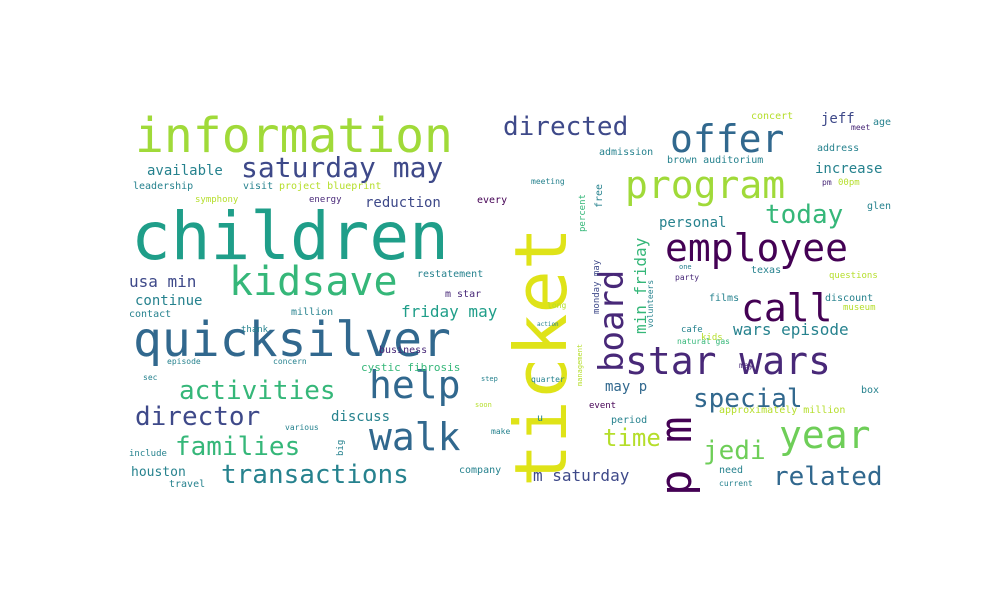  Describe the element at coordinates (879, 206) in the screenshot. I see `word-glen: glen` at that location.